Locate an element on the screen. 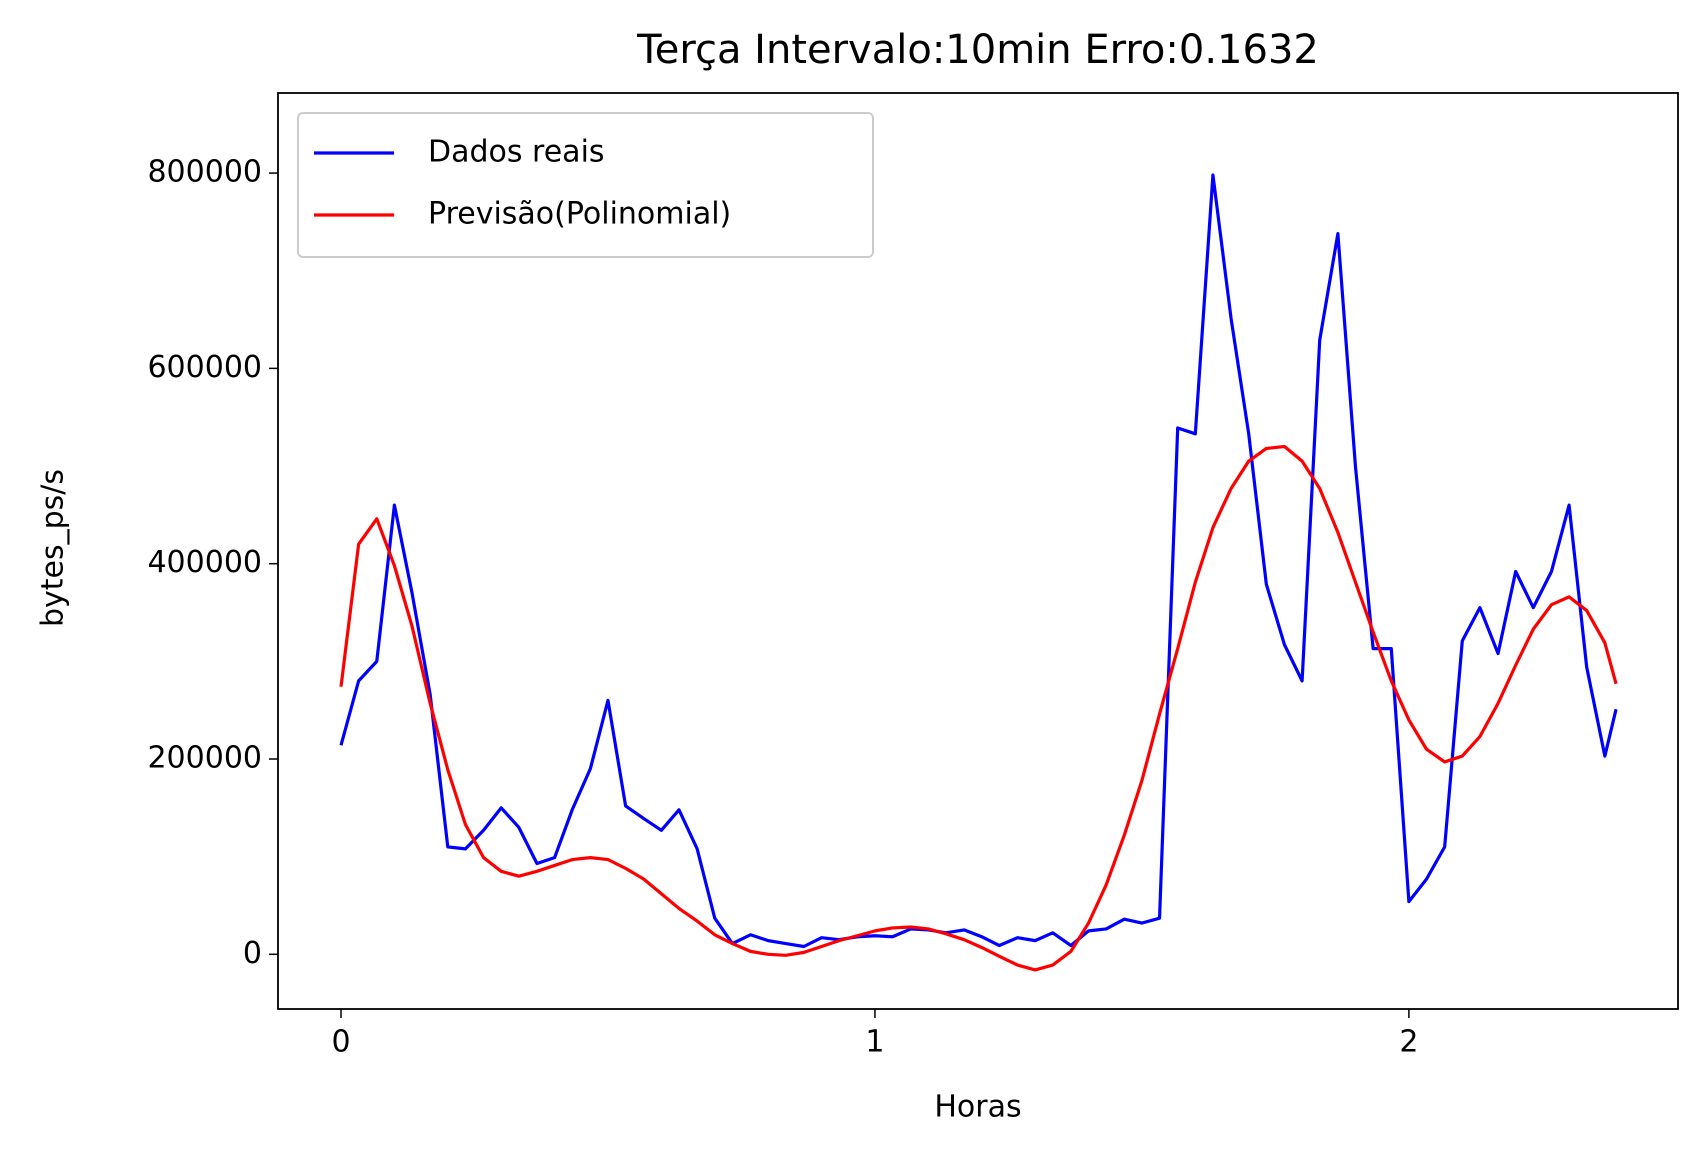 The height and width of the screenshot is (1154, 1700). y-tick-label: 800000 is located at coordinates (204, 172).